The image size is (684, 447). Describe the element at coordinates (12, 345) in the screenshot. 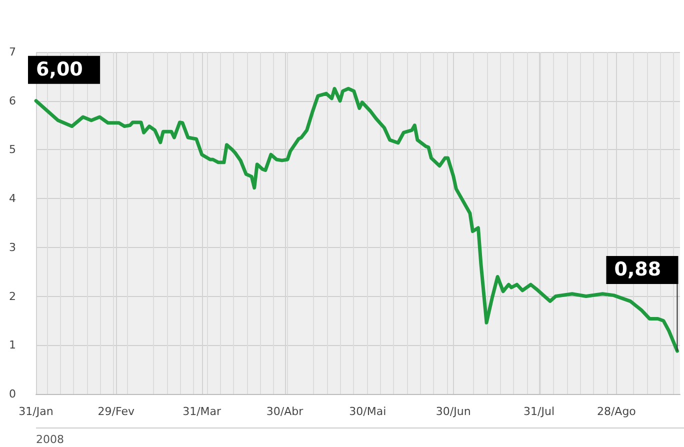

I see `y-tick-label: 1` at that location.